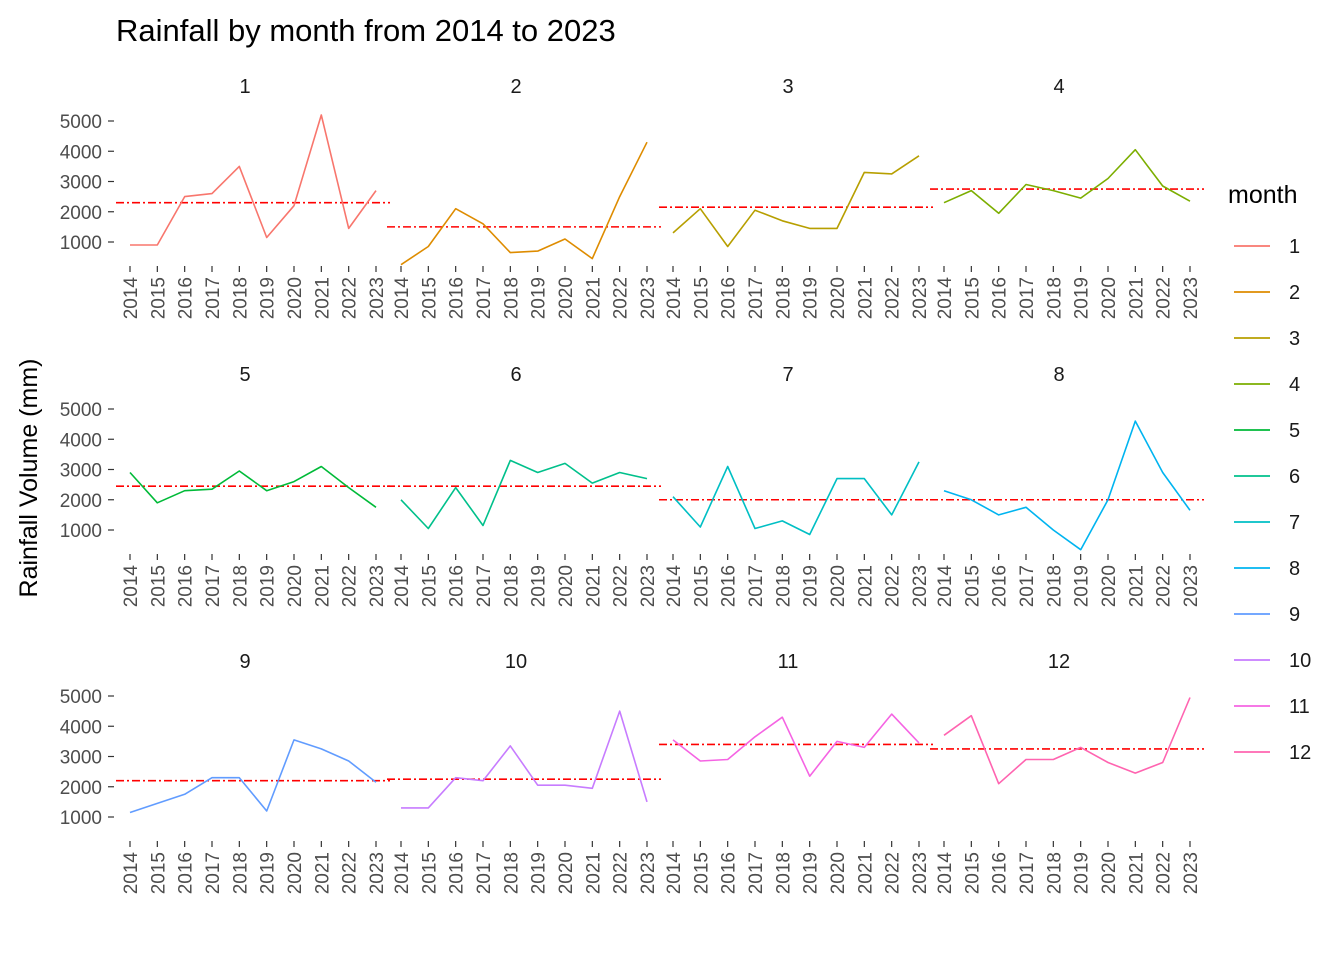 The height and width of the screenshot is (960, 1344). Describe the element at coordinates (1267, 431) in the screenshot. I see `legend-item-5: 5` at that location.